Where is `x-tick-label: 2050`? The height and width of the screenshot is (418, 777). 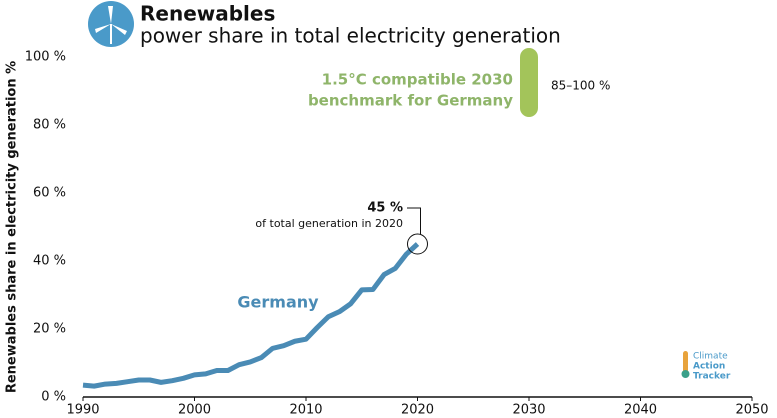
x-tick-label: 2050 is located at coordinates (751, 410).